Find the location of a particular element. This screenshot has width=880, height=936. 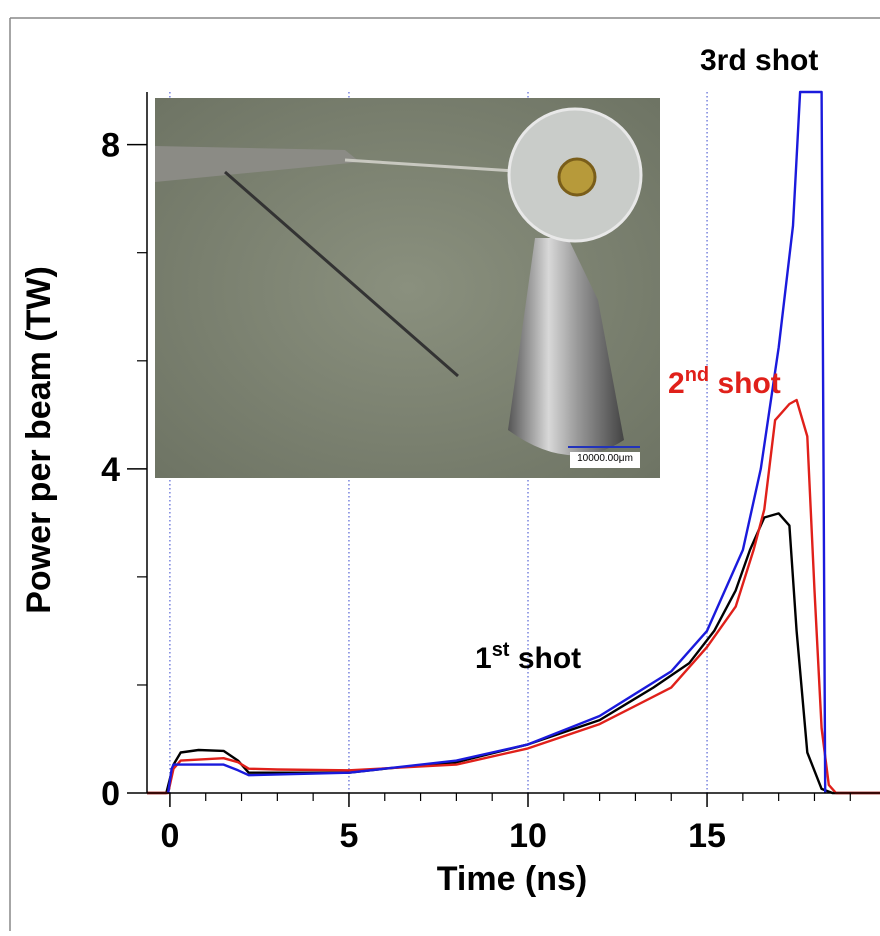

label-part: st is located at coordinates (501, 650).